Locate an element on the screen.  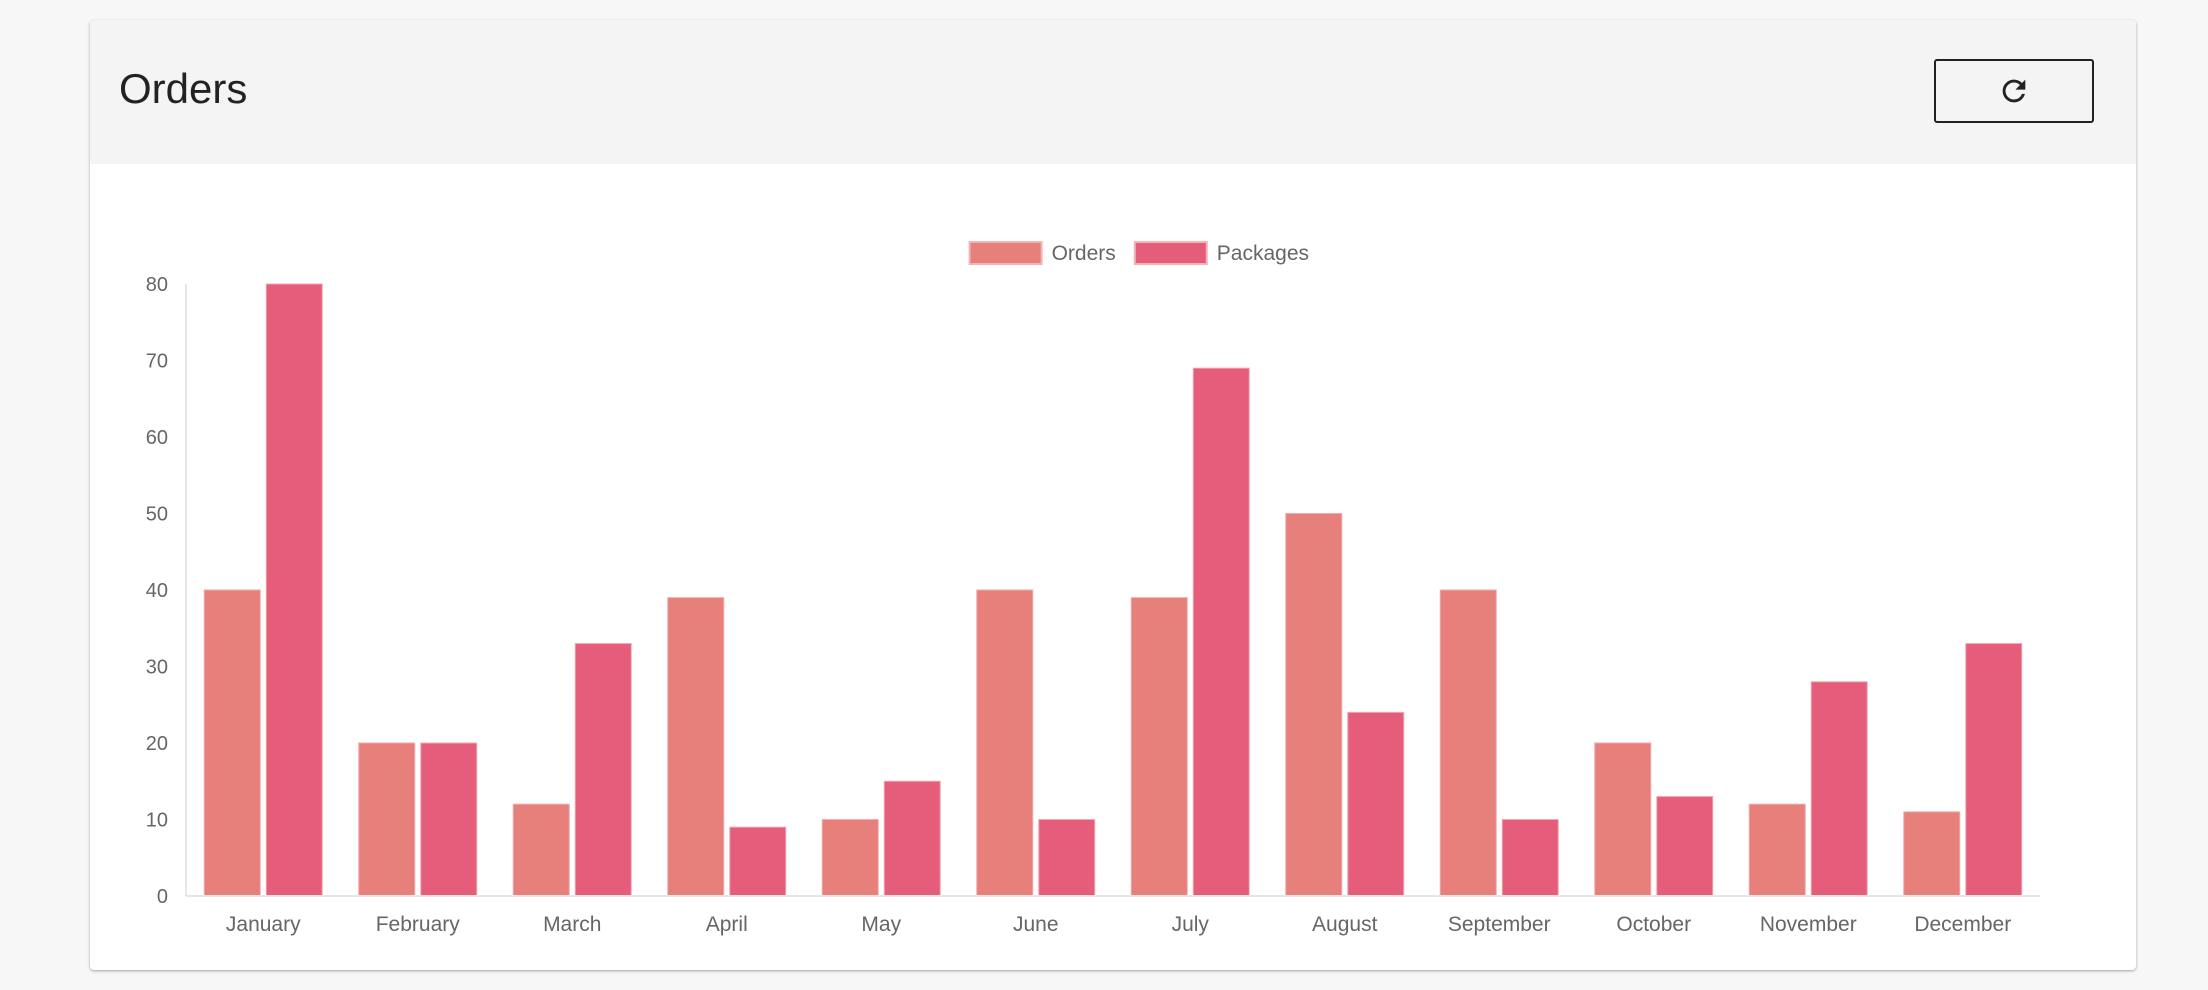
bar-packages-april is located at coordinates (758, 861).